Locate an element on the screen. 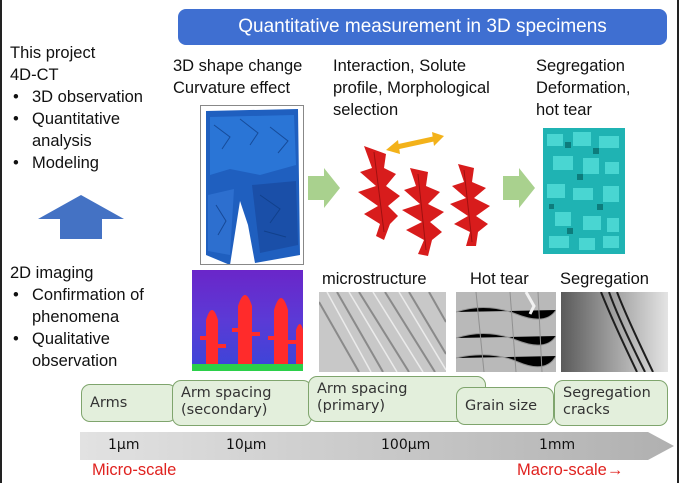 Image resolution: width=679 pixels, height=483 pixels. phase-field-dendrite-image is located at coordinates (247, 320).